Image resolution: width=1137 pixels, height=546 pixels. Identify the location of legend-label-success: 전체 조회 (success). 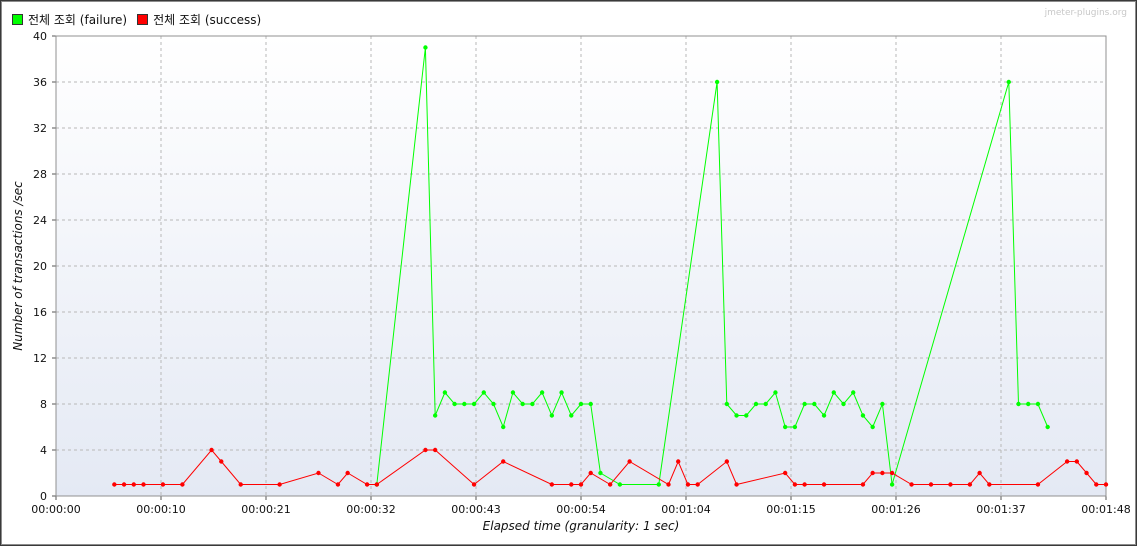
(207, 19).